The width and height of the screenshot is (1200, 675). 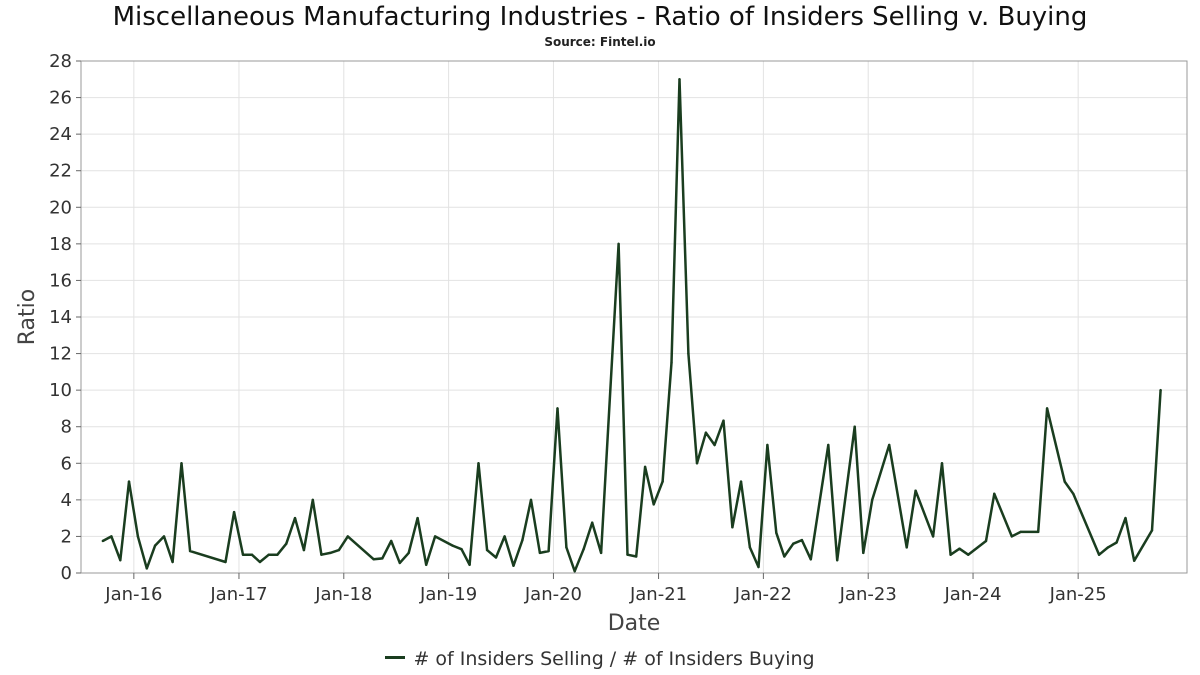 I want to click on chart-subtitle: Source: Fintel.io, so click(x=600, y=42).